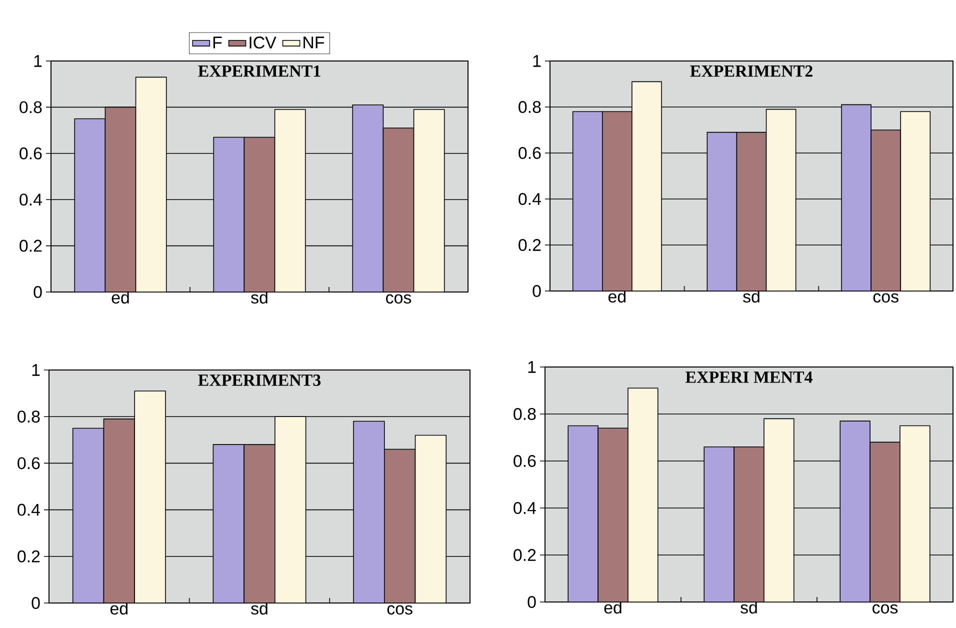  What do you see at coordinates (749, 377) in the screenshot?
I see `chart-title: EXPERI MENT4` at bounding box center [749, 377].